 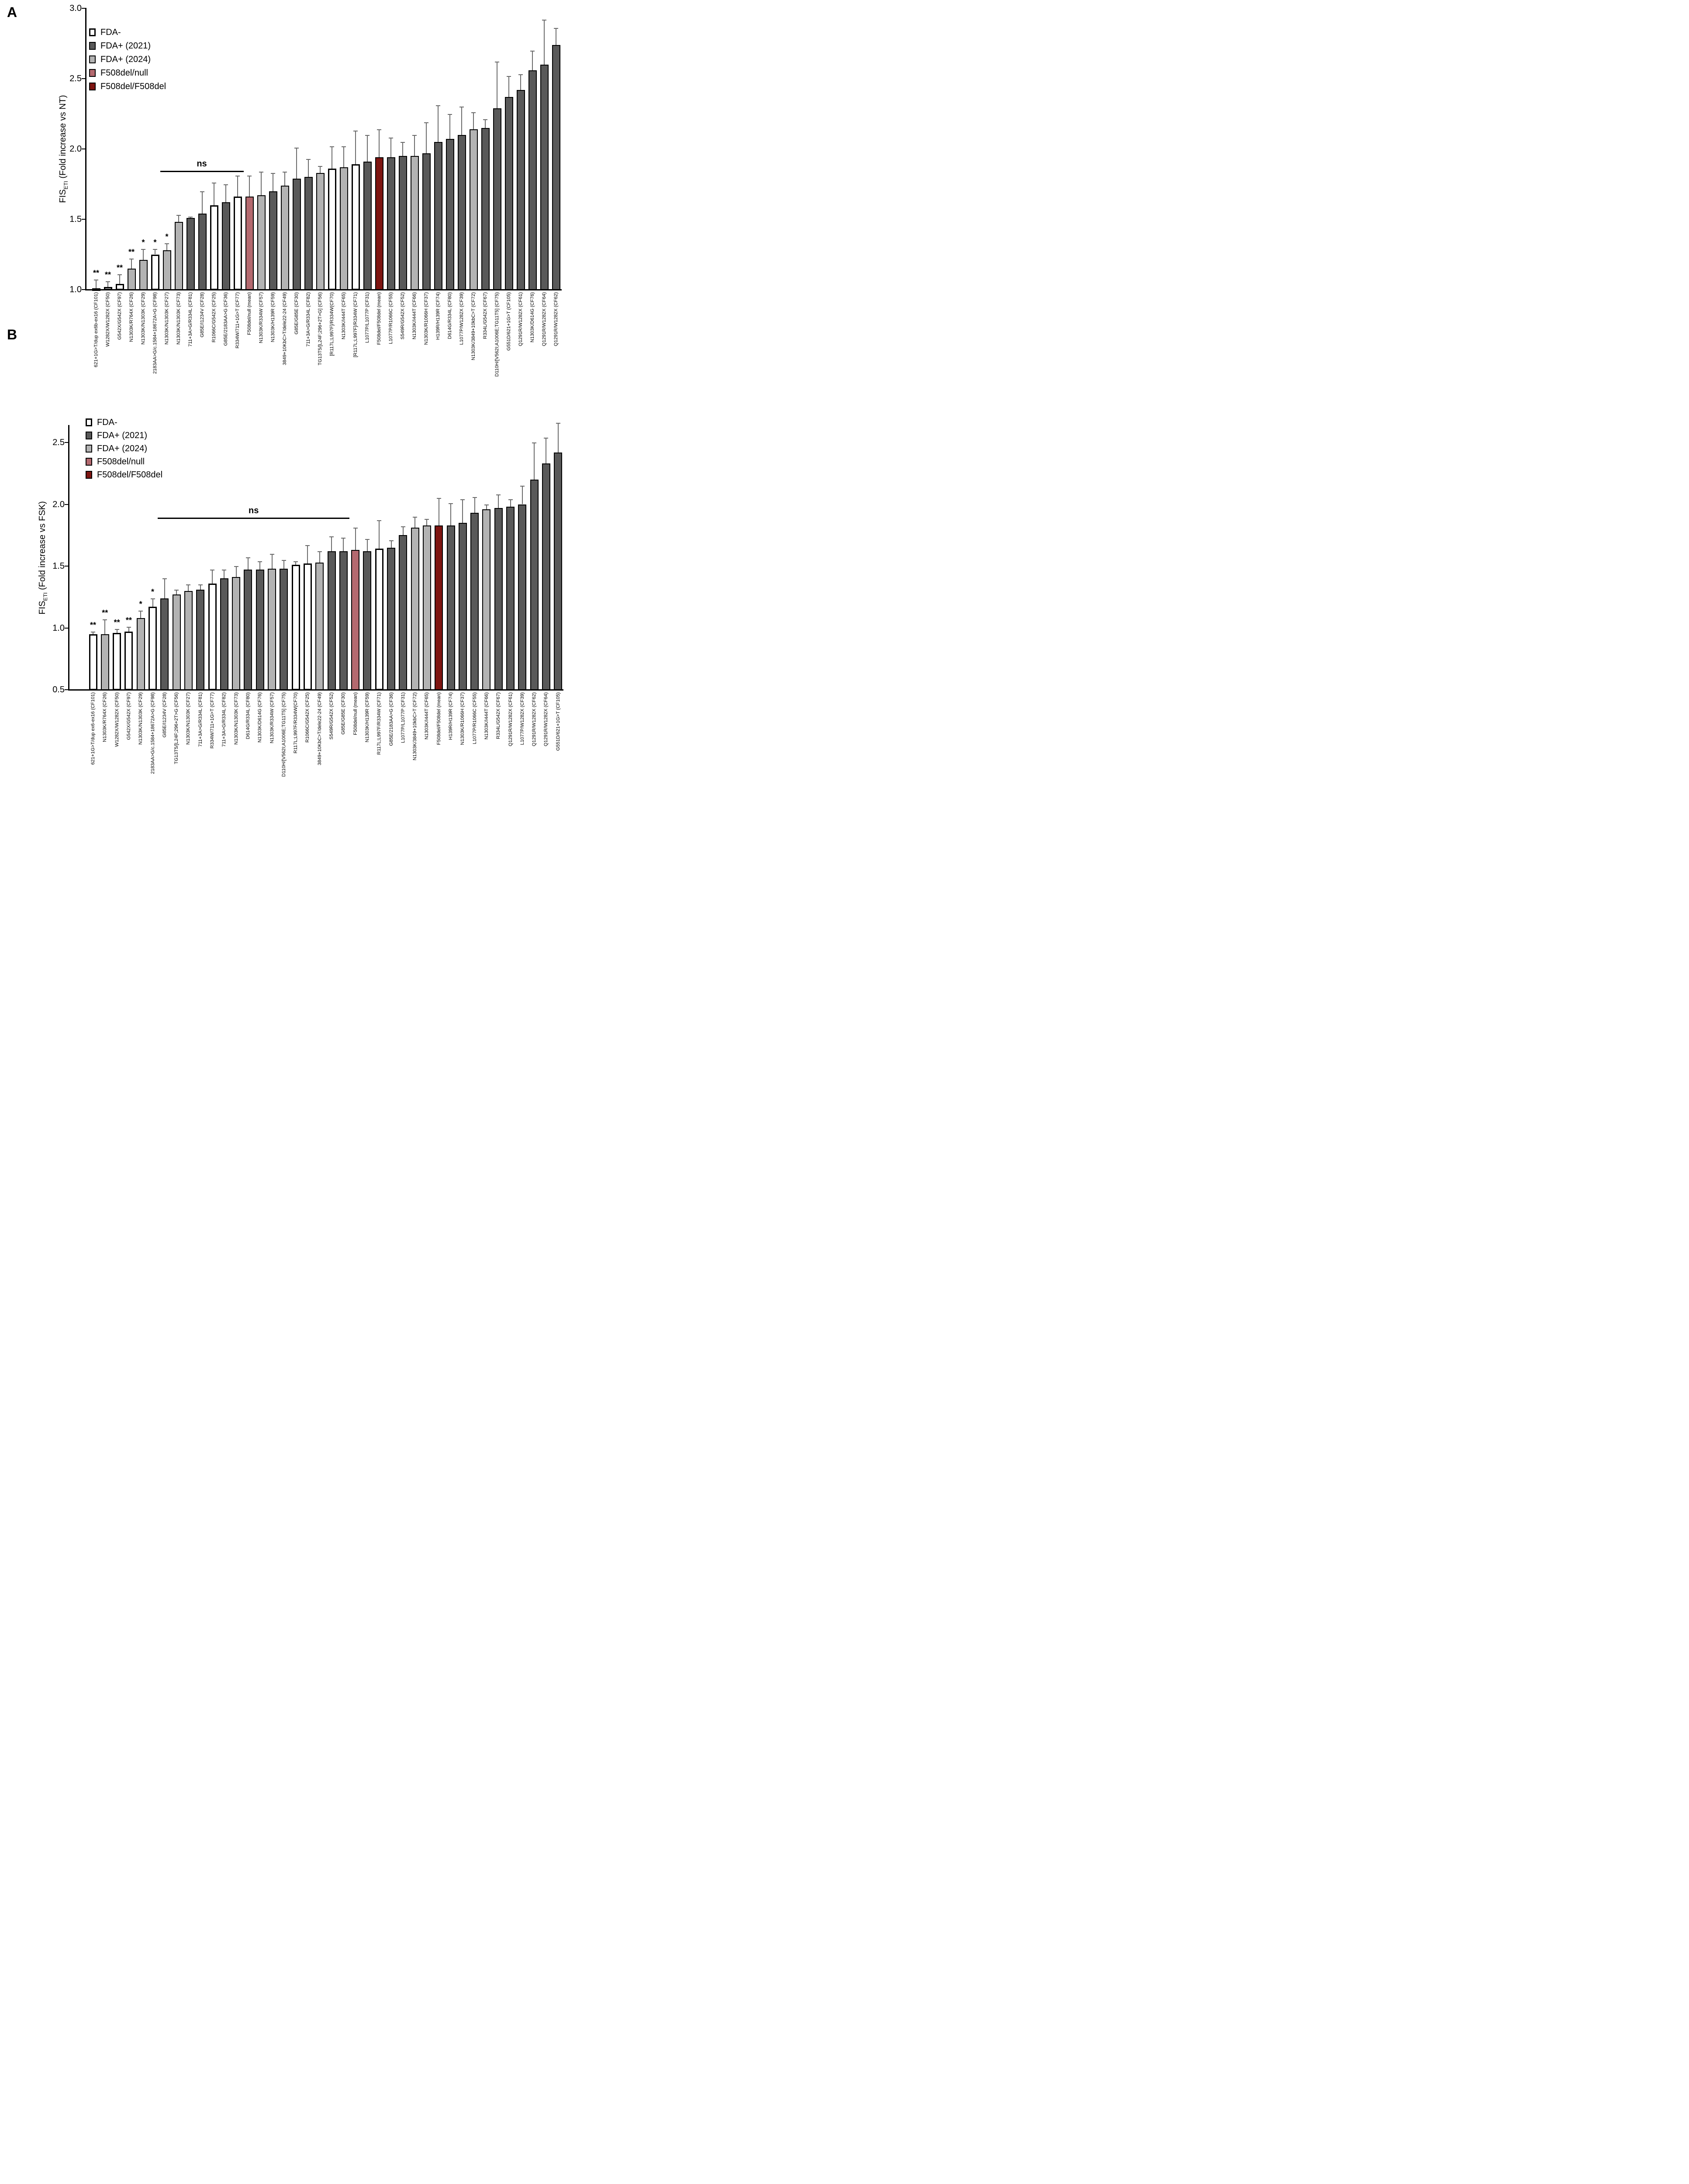 I want to click on x-tick-label: L1077P/R1066C (CF55), so click(x=391, y=318).